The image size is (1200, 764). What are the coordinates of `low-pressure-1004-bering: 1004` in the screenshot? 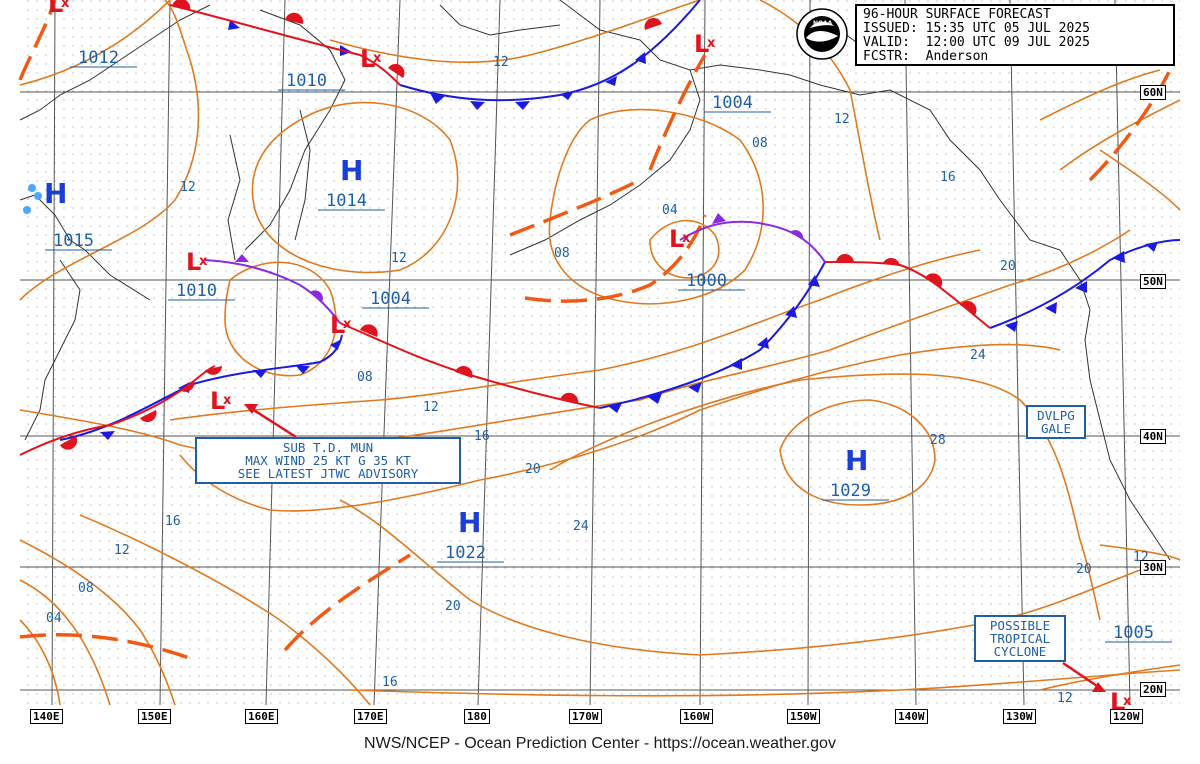 It's located at (732, 103).